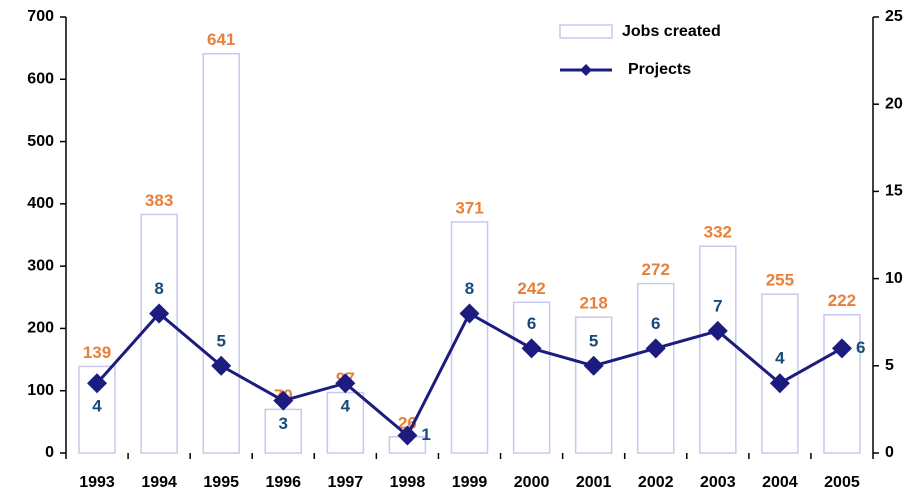  What do you see at coordinates (283, 482) in the screenshot?
I see `x-tick-label: 1996` at bounding box center [283, 482].